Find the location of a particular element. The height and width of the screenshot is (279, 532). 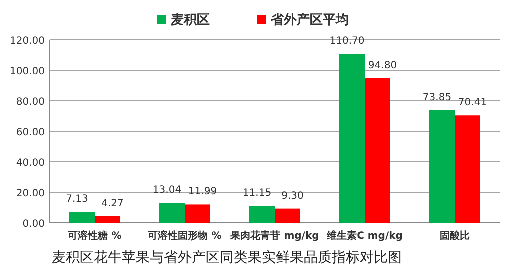

x-tick-label: 固酸比 is located at coordinates (455, 236).